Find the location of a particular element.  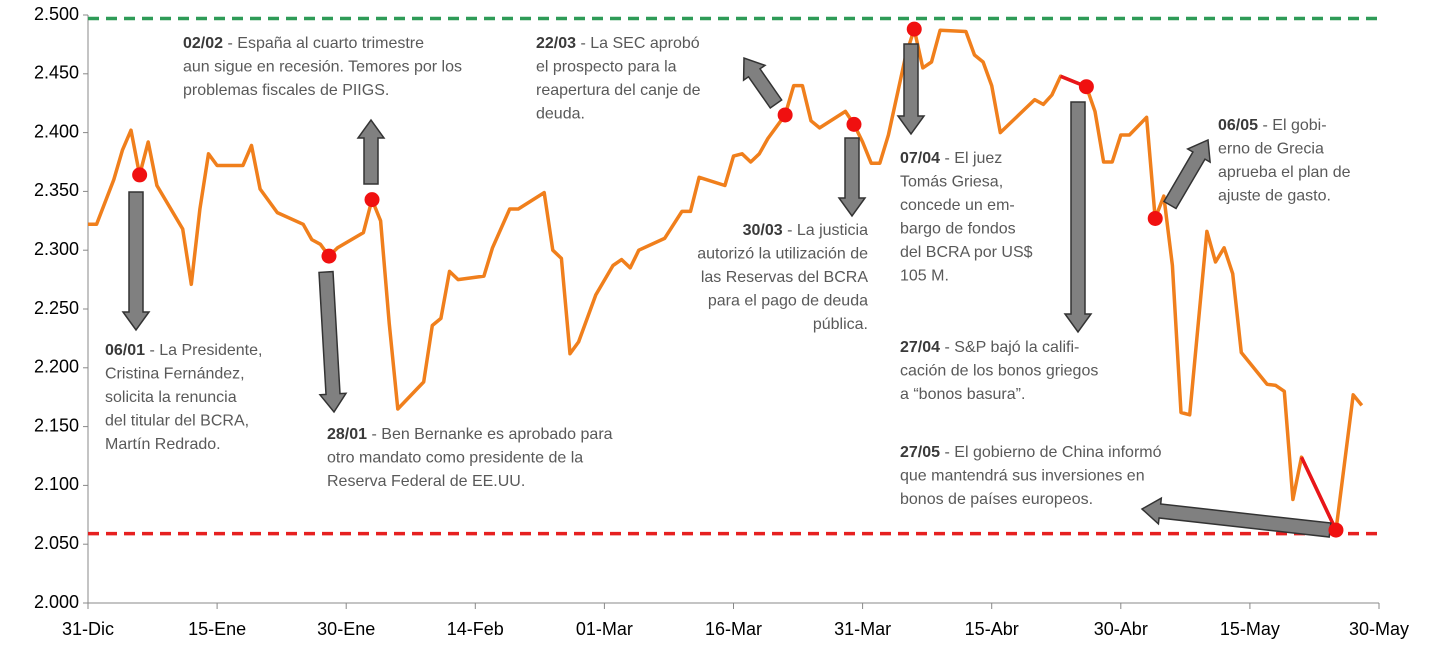

annotation-text: problemas fiscales de PIIGS. is located at coordinates (286, 90).